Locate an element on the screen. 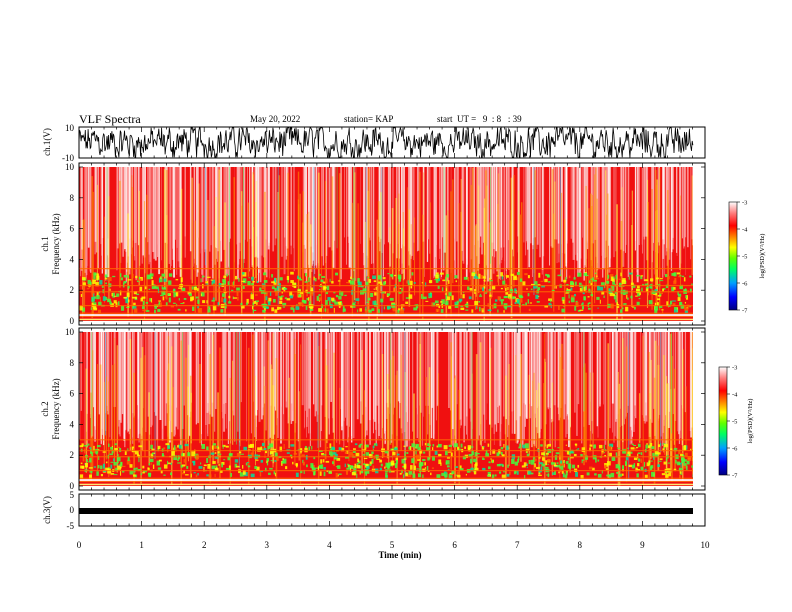 The height and width of the screenshot is (612, 792). x-tick-label: 8 is located at coordinates (580, 545).